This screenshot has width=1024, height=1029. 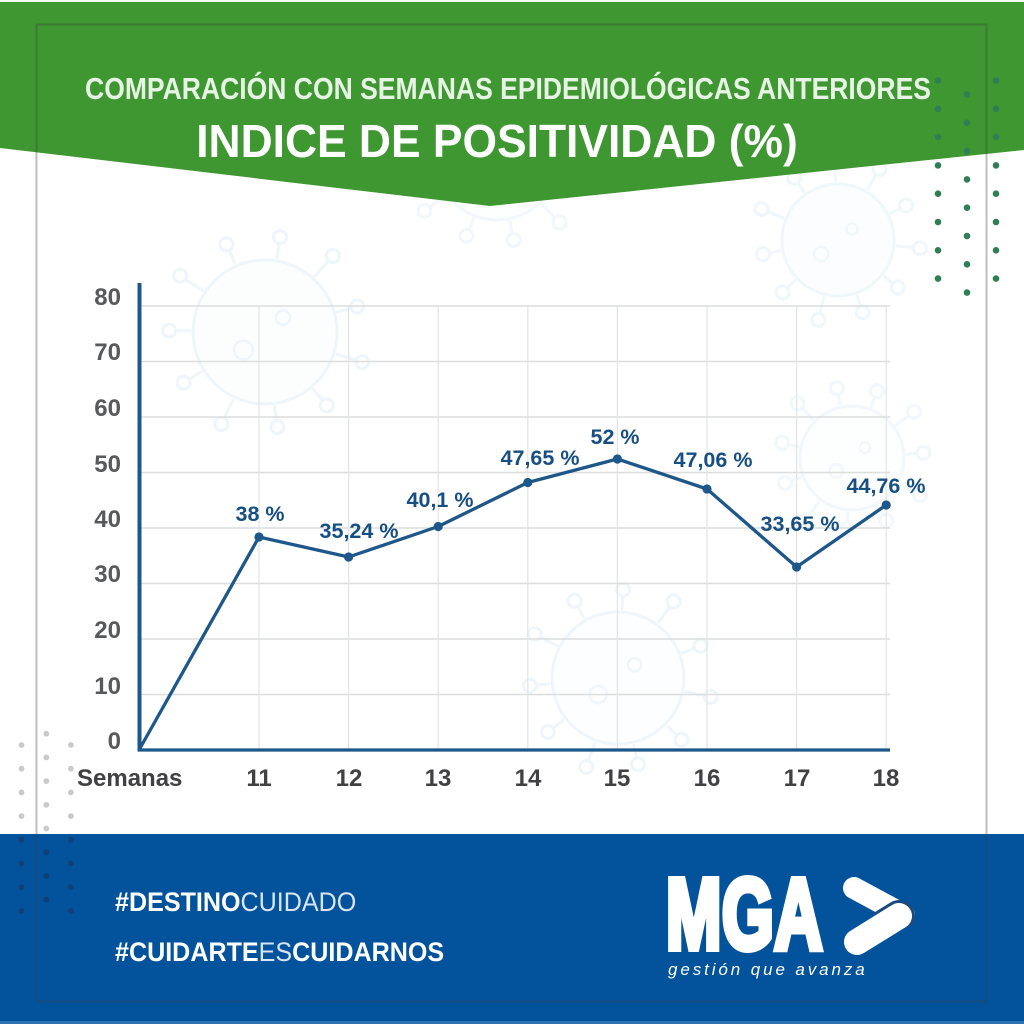 What do you see at coordinates (768, 969) in the screenshot?
I see `svg-text: gestión que avanza` at bounding box center [768, 969].